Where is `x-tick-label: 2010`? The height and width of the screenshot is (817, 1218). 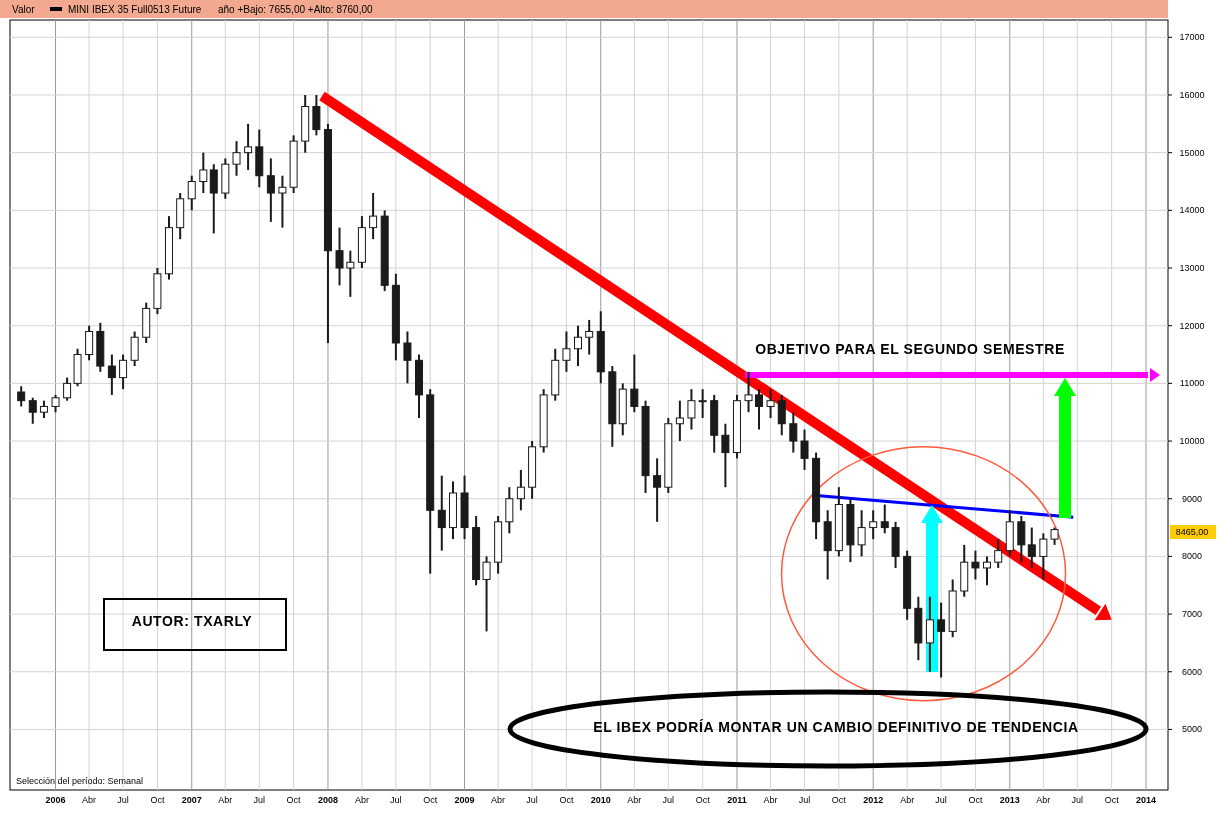
x-tick-label: 2010 is located at coordinates (600, 800).